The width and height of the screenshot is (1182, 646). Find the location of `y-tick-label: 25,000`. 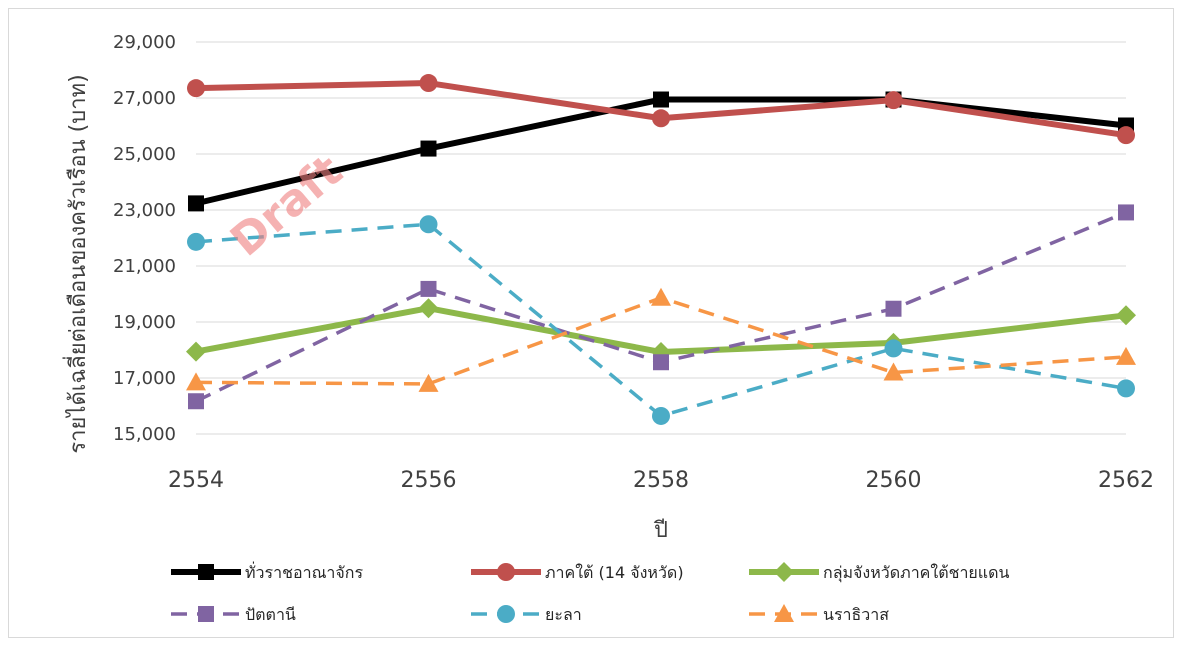

y-tick-label: 25,000 is located at coordinates (144, 154).